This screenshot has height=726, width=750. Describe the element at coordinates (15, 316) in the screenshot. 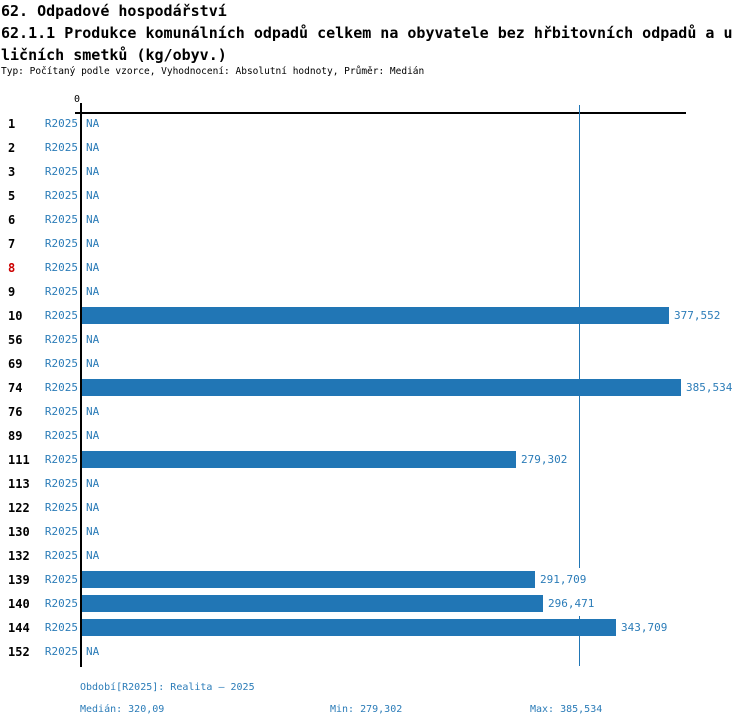

I see `row-number: 10` at that location.